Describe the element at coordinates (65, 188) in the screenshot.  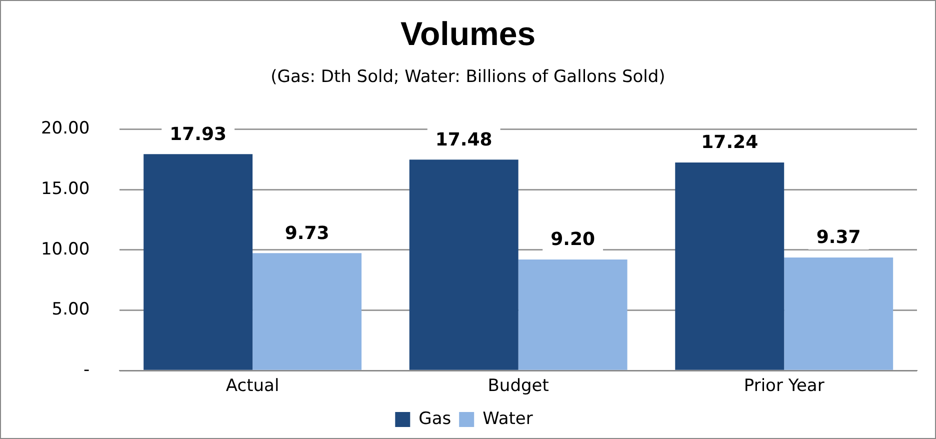
I see `y-tick-label: 15.00` at that location.